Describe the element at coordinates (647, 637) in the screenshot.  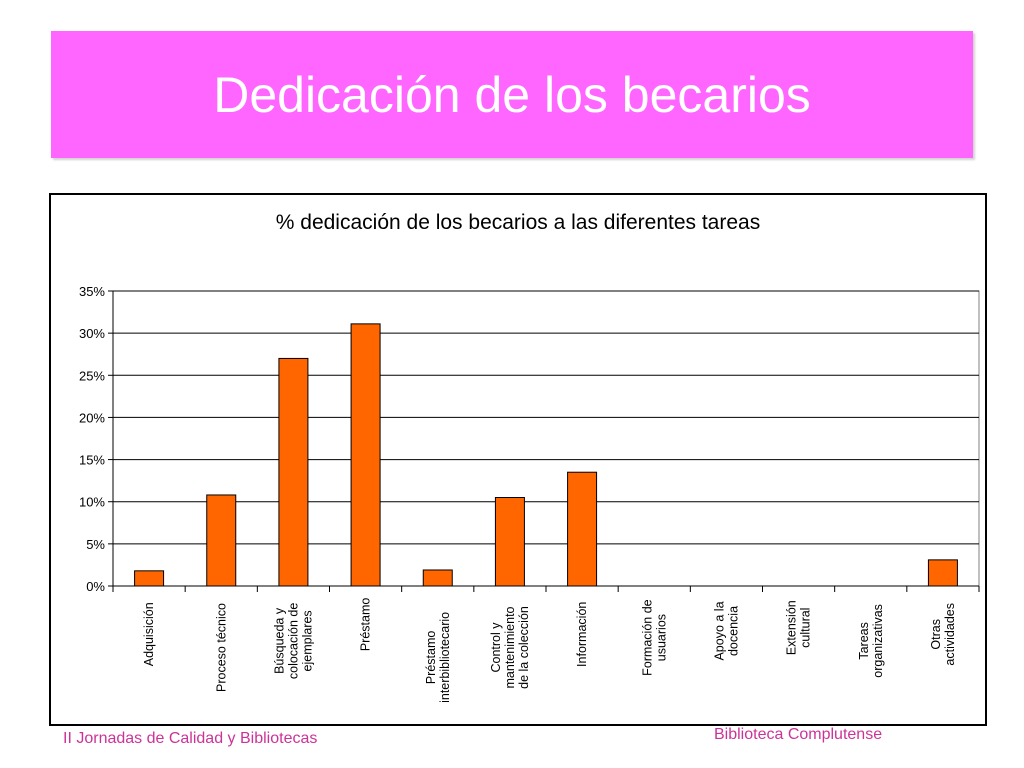
I see `x-tick-label-line: Formación de` at that location.